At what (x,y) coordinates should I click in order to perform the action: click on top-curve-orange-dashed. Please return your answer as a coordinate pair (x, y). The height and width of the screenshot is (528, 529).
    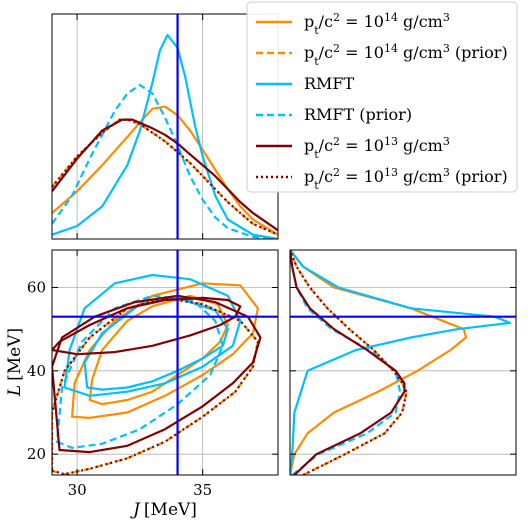
    Looking at the image, I should click on (165, 177).